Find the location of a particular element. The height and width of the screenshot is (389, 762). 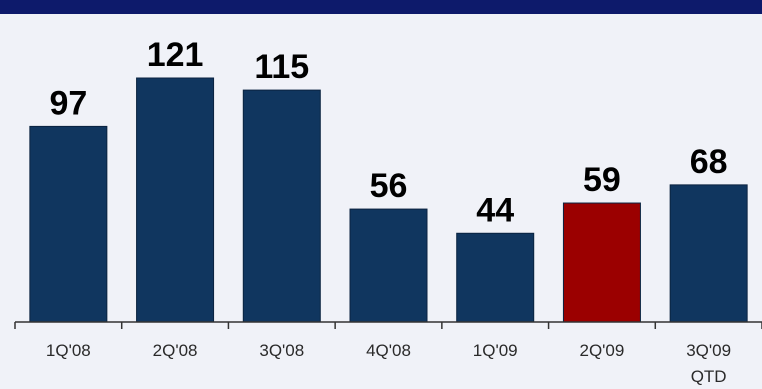

x-ticks-group is located at coordinates (388, 325).